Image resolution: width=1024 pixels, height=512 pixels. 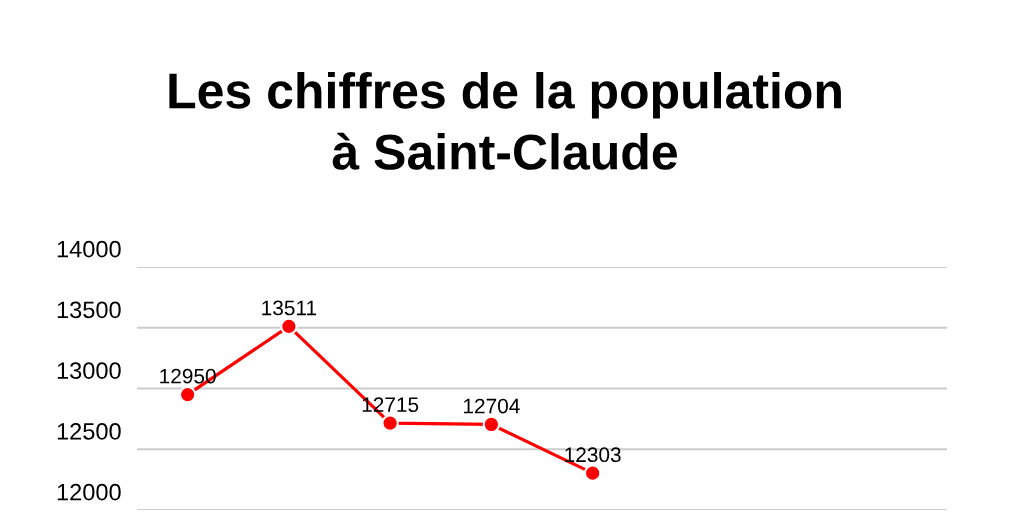 What do you see at coordinates (188, 376) in the screenshot?
I see `data-label: 12950` at bounding box center [188, 376].